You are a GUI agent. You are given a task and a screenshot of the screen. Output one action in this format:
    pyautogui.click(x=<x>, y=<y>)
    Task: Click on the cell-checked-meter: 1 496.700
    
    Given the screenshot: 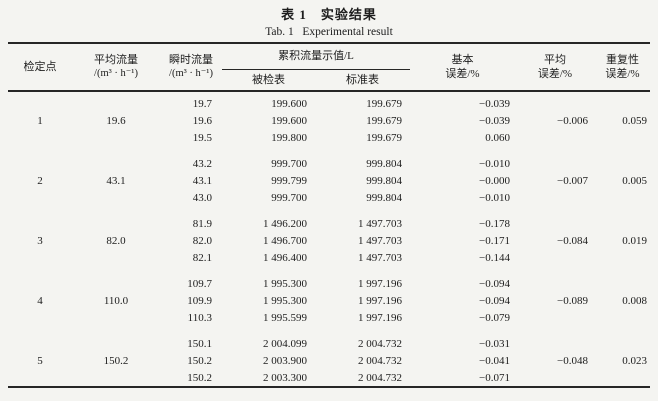 What is the action you would take?
    pyautogui.click(x=285, y=241)
    